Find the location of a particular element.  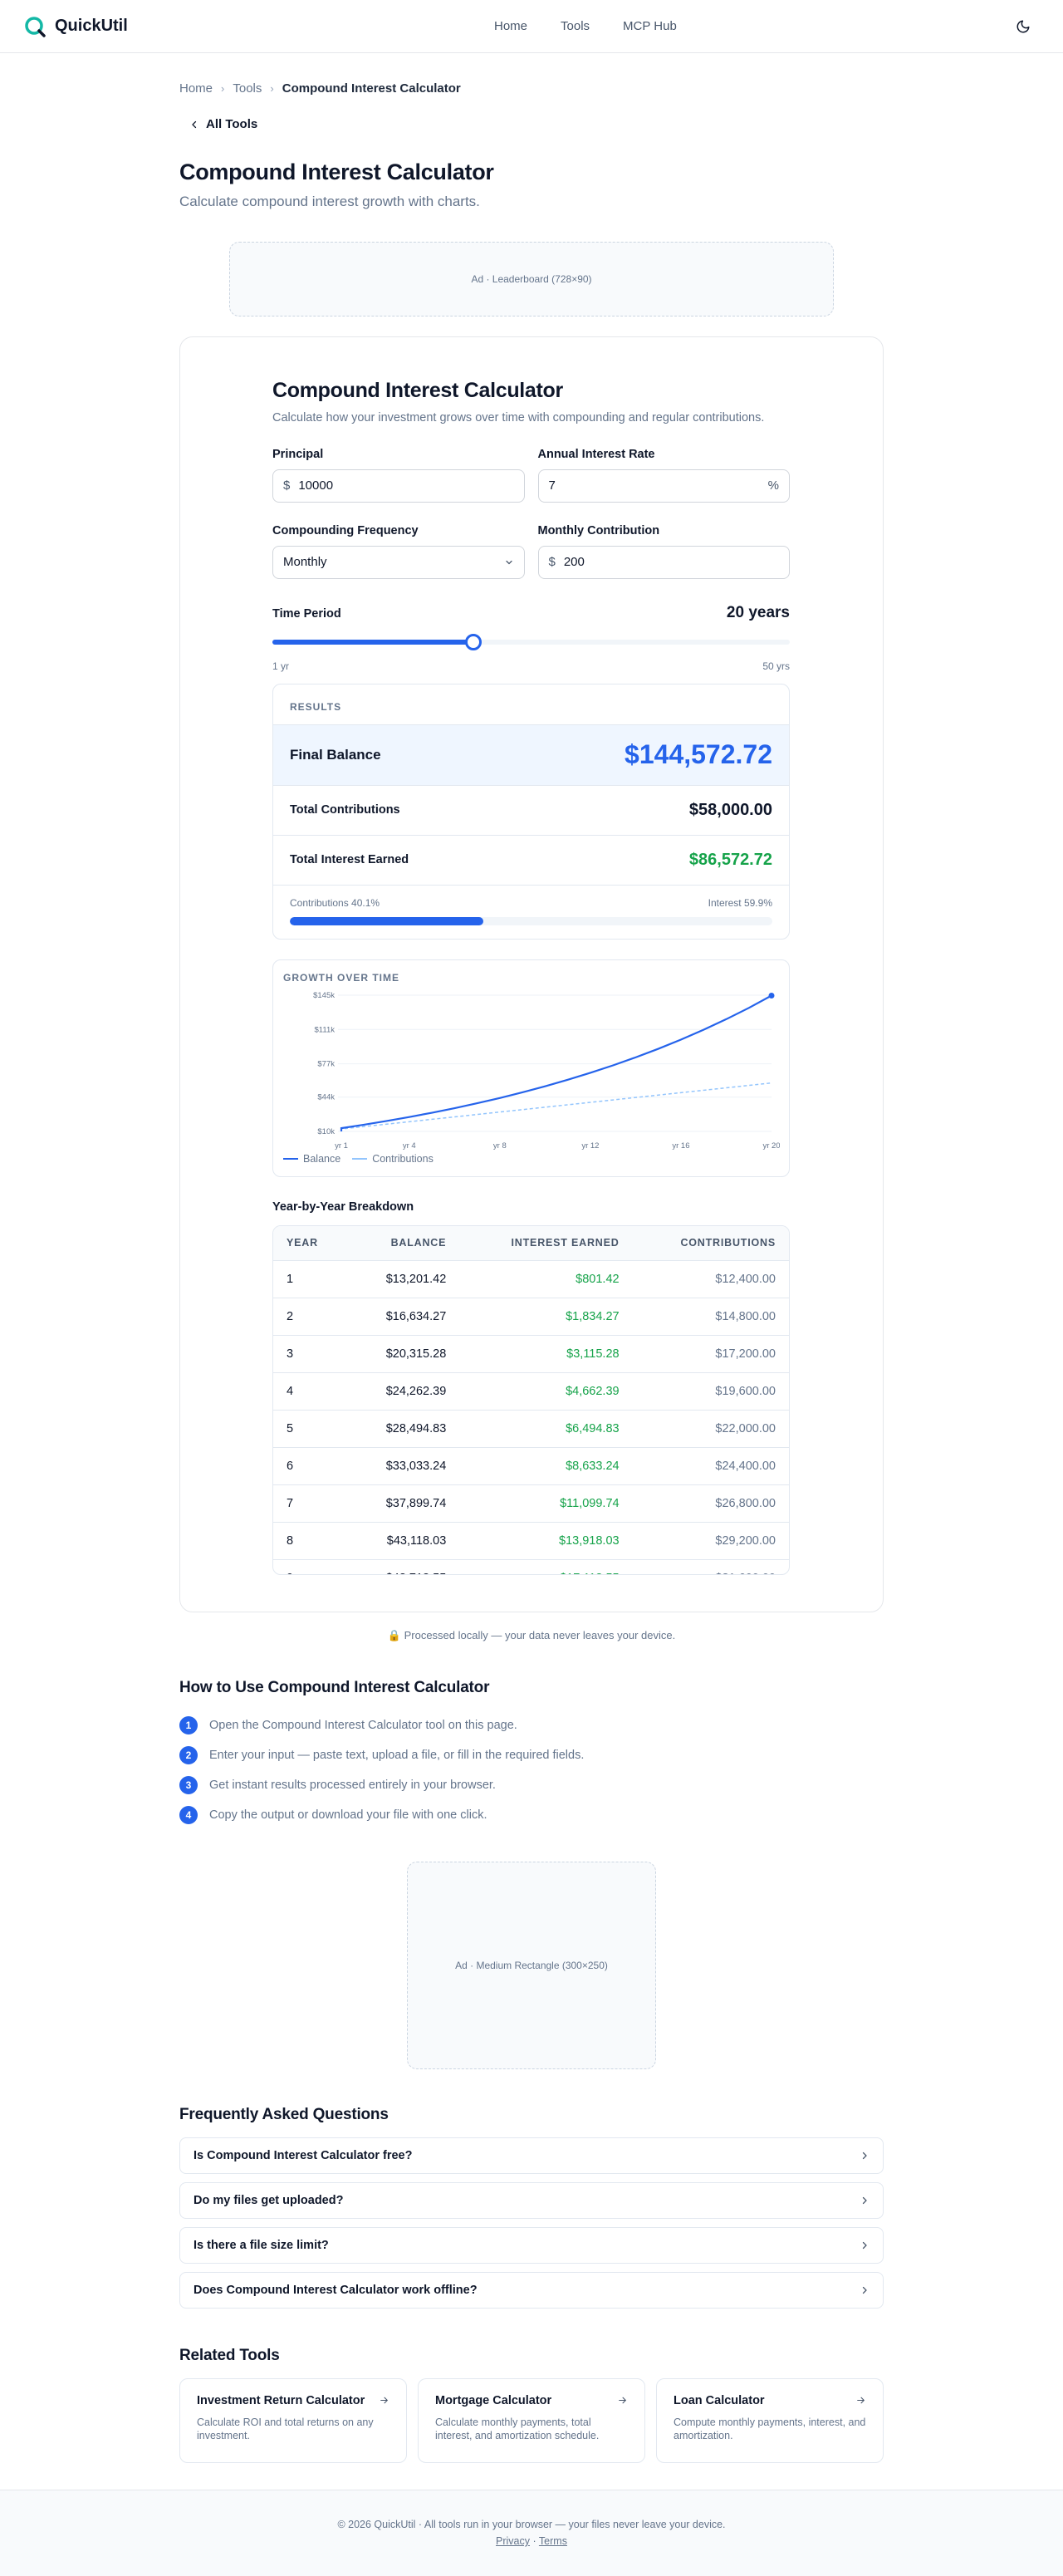

rate-group: Annual Interest Rate 7 % is located at coordinates (663, 475).